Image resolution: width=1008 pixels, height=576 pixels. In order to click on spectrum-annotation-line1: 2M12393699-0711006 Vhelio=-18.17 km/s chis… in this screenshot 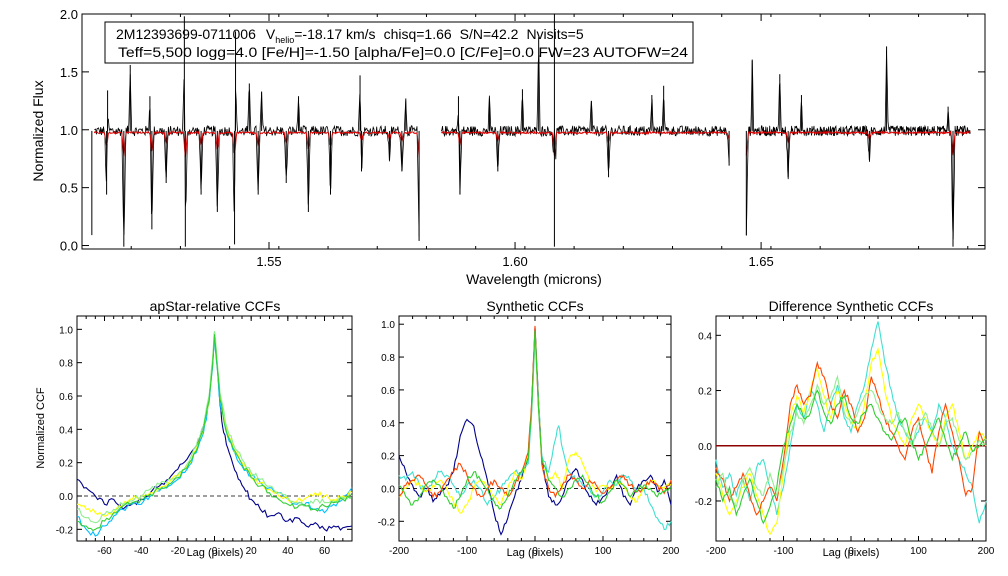, I will do `click(350, 35)`.